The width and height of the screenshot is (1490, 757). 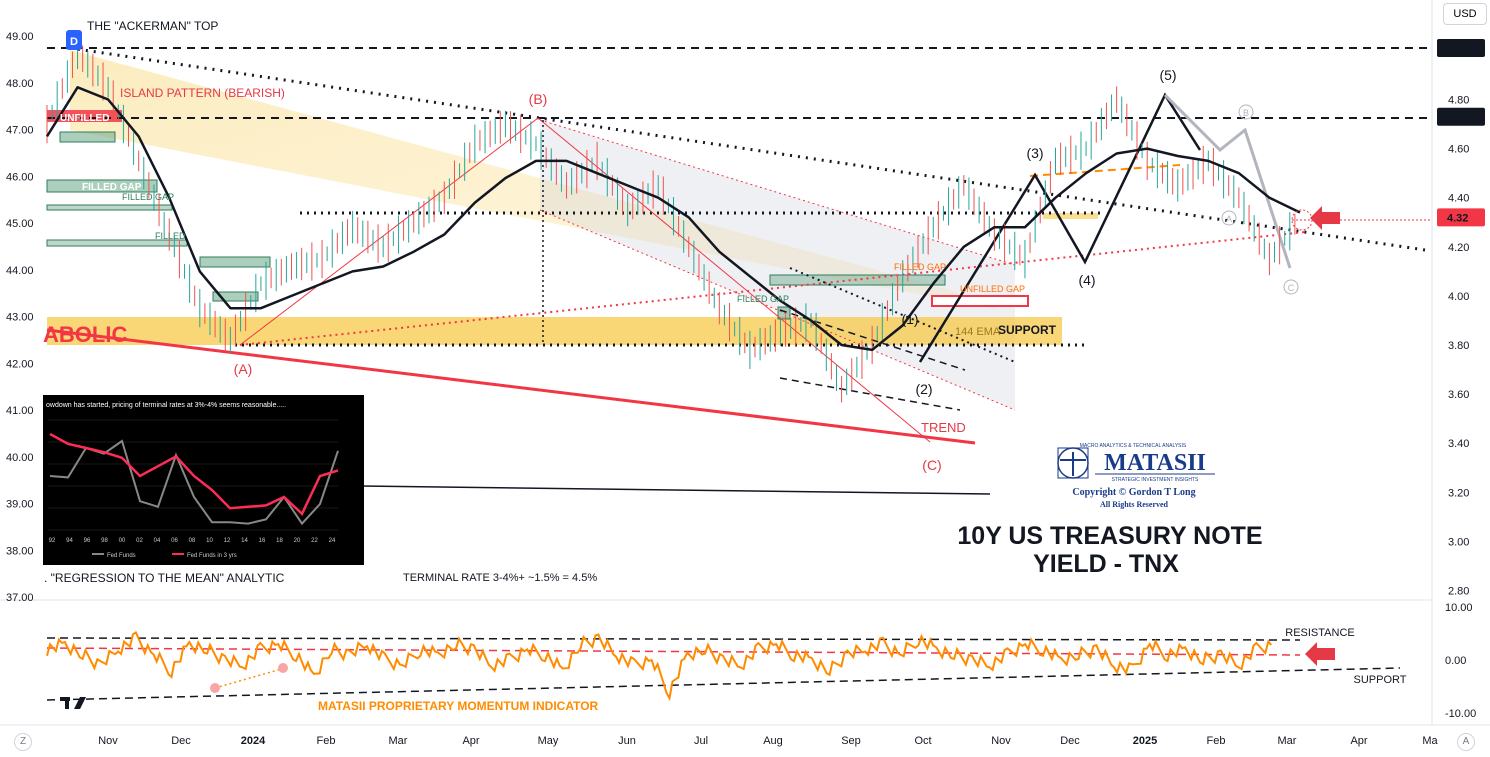 What do you see at coordinates (253, 741) in the screenshot?
I see `time-axis-label: 2024` at bounding box center [253, 741].